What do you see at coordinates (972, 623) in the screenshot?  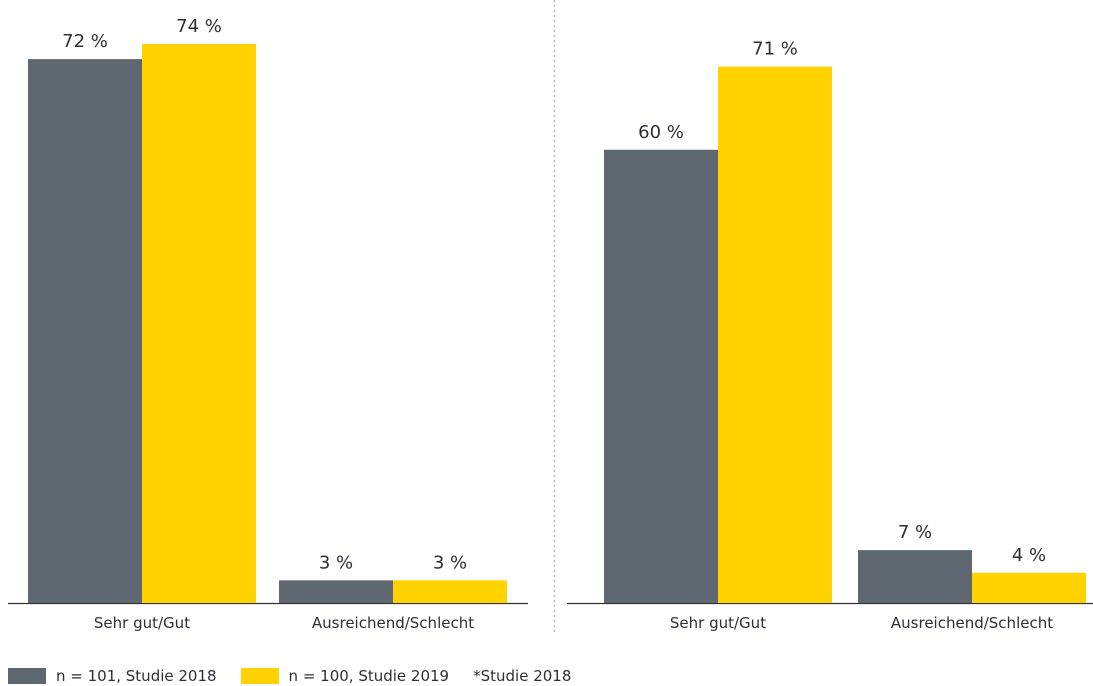 I see `category-label-chart2-2: Ausreichend/Schlecht` at bounding box center [972, 623].